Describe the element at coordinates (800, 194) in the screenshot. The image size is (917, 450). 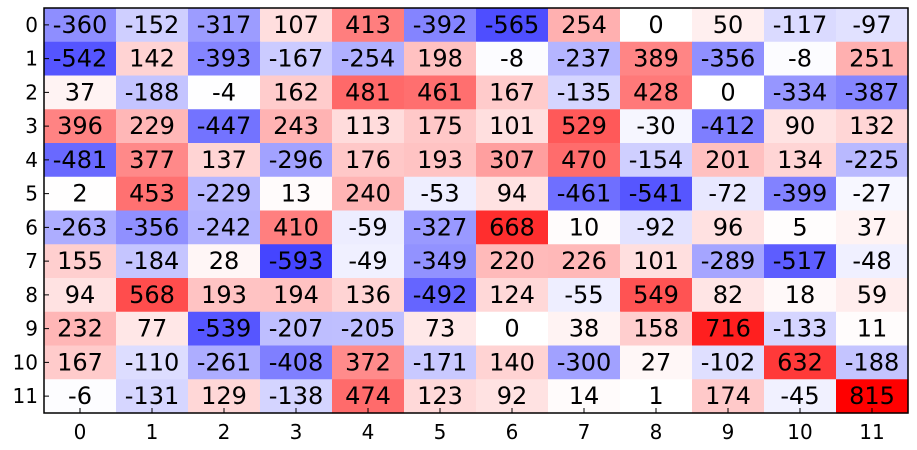
I see `heatmap-cell-r5-c10` at that location.